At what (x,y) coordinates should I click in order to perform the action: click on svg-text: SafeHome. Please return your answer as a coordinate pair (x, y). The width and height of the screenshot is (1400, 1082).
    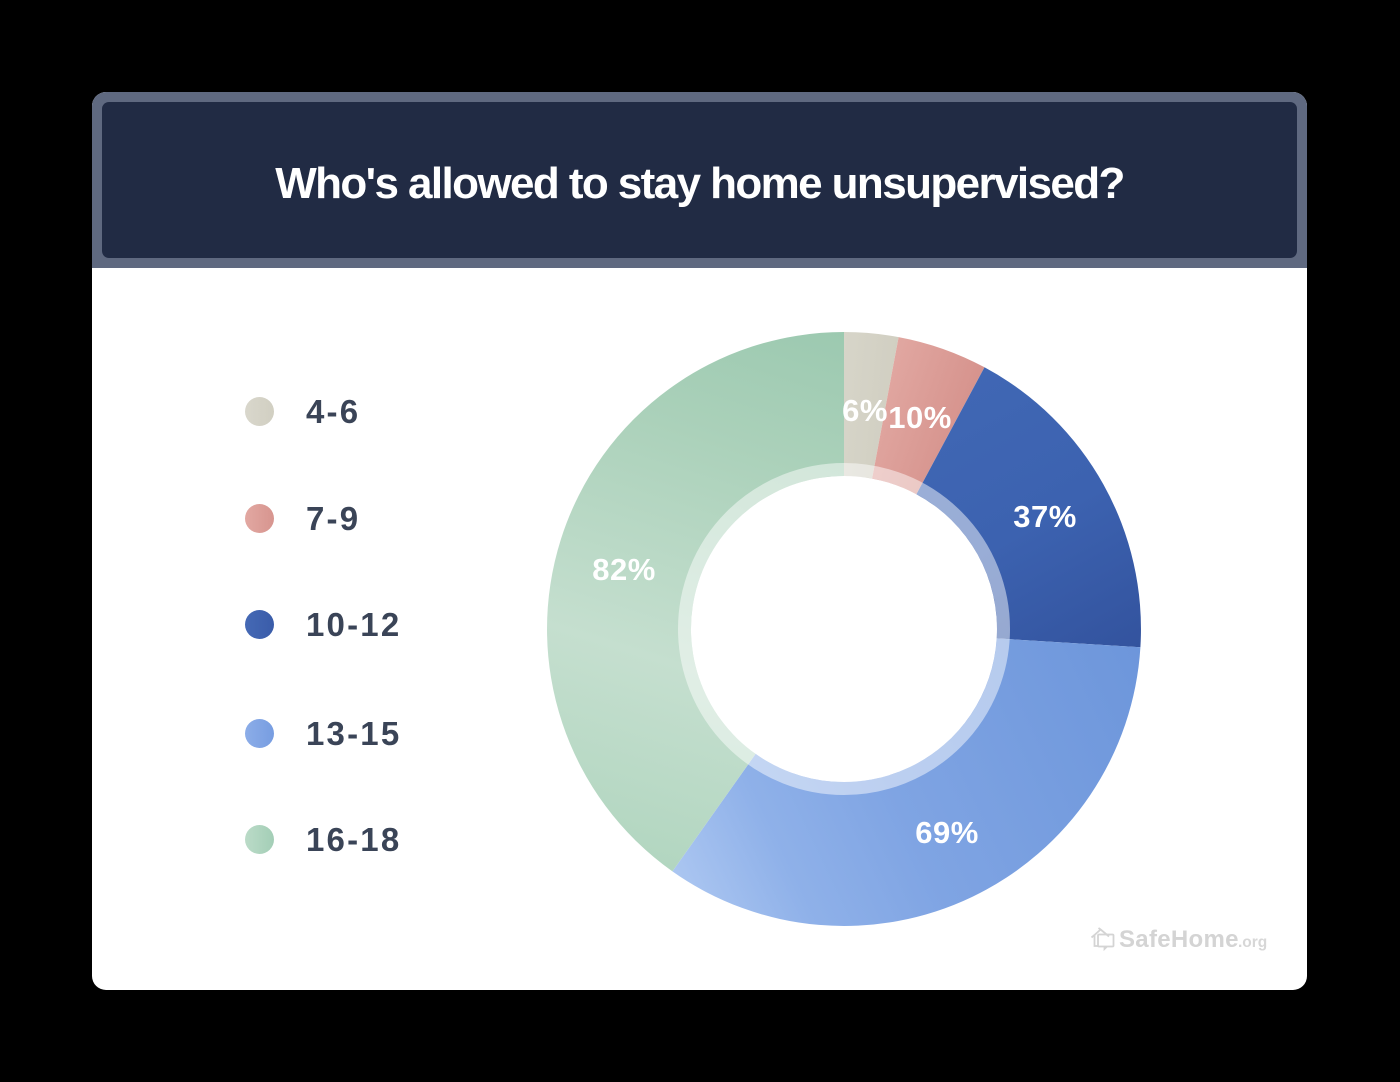
    Looking at the image, I should click on (1179, 939).